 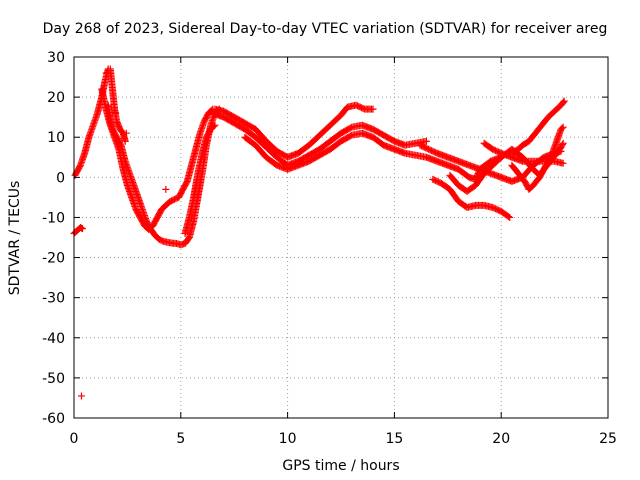 I want to click on y-axis-label: SDTVAR / TECUs, so click(x=15, y=238).